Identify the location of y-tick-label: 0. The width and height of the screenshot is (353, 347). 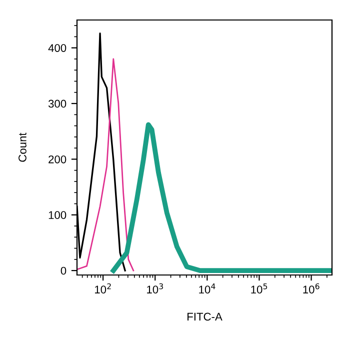
(63, 270).